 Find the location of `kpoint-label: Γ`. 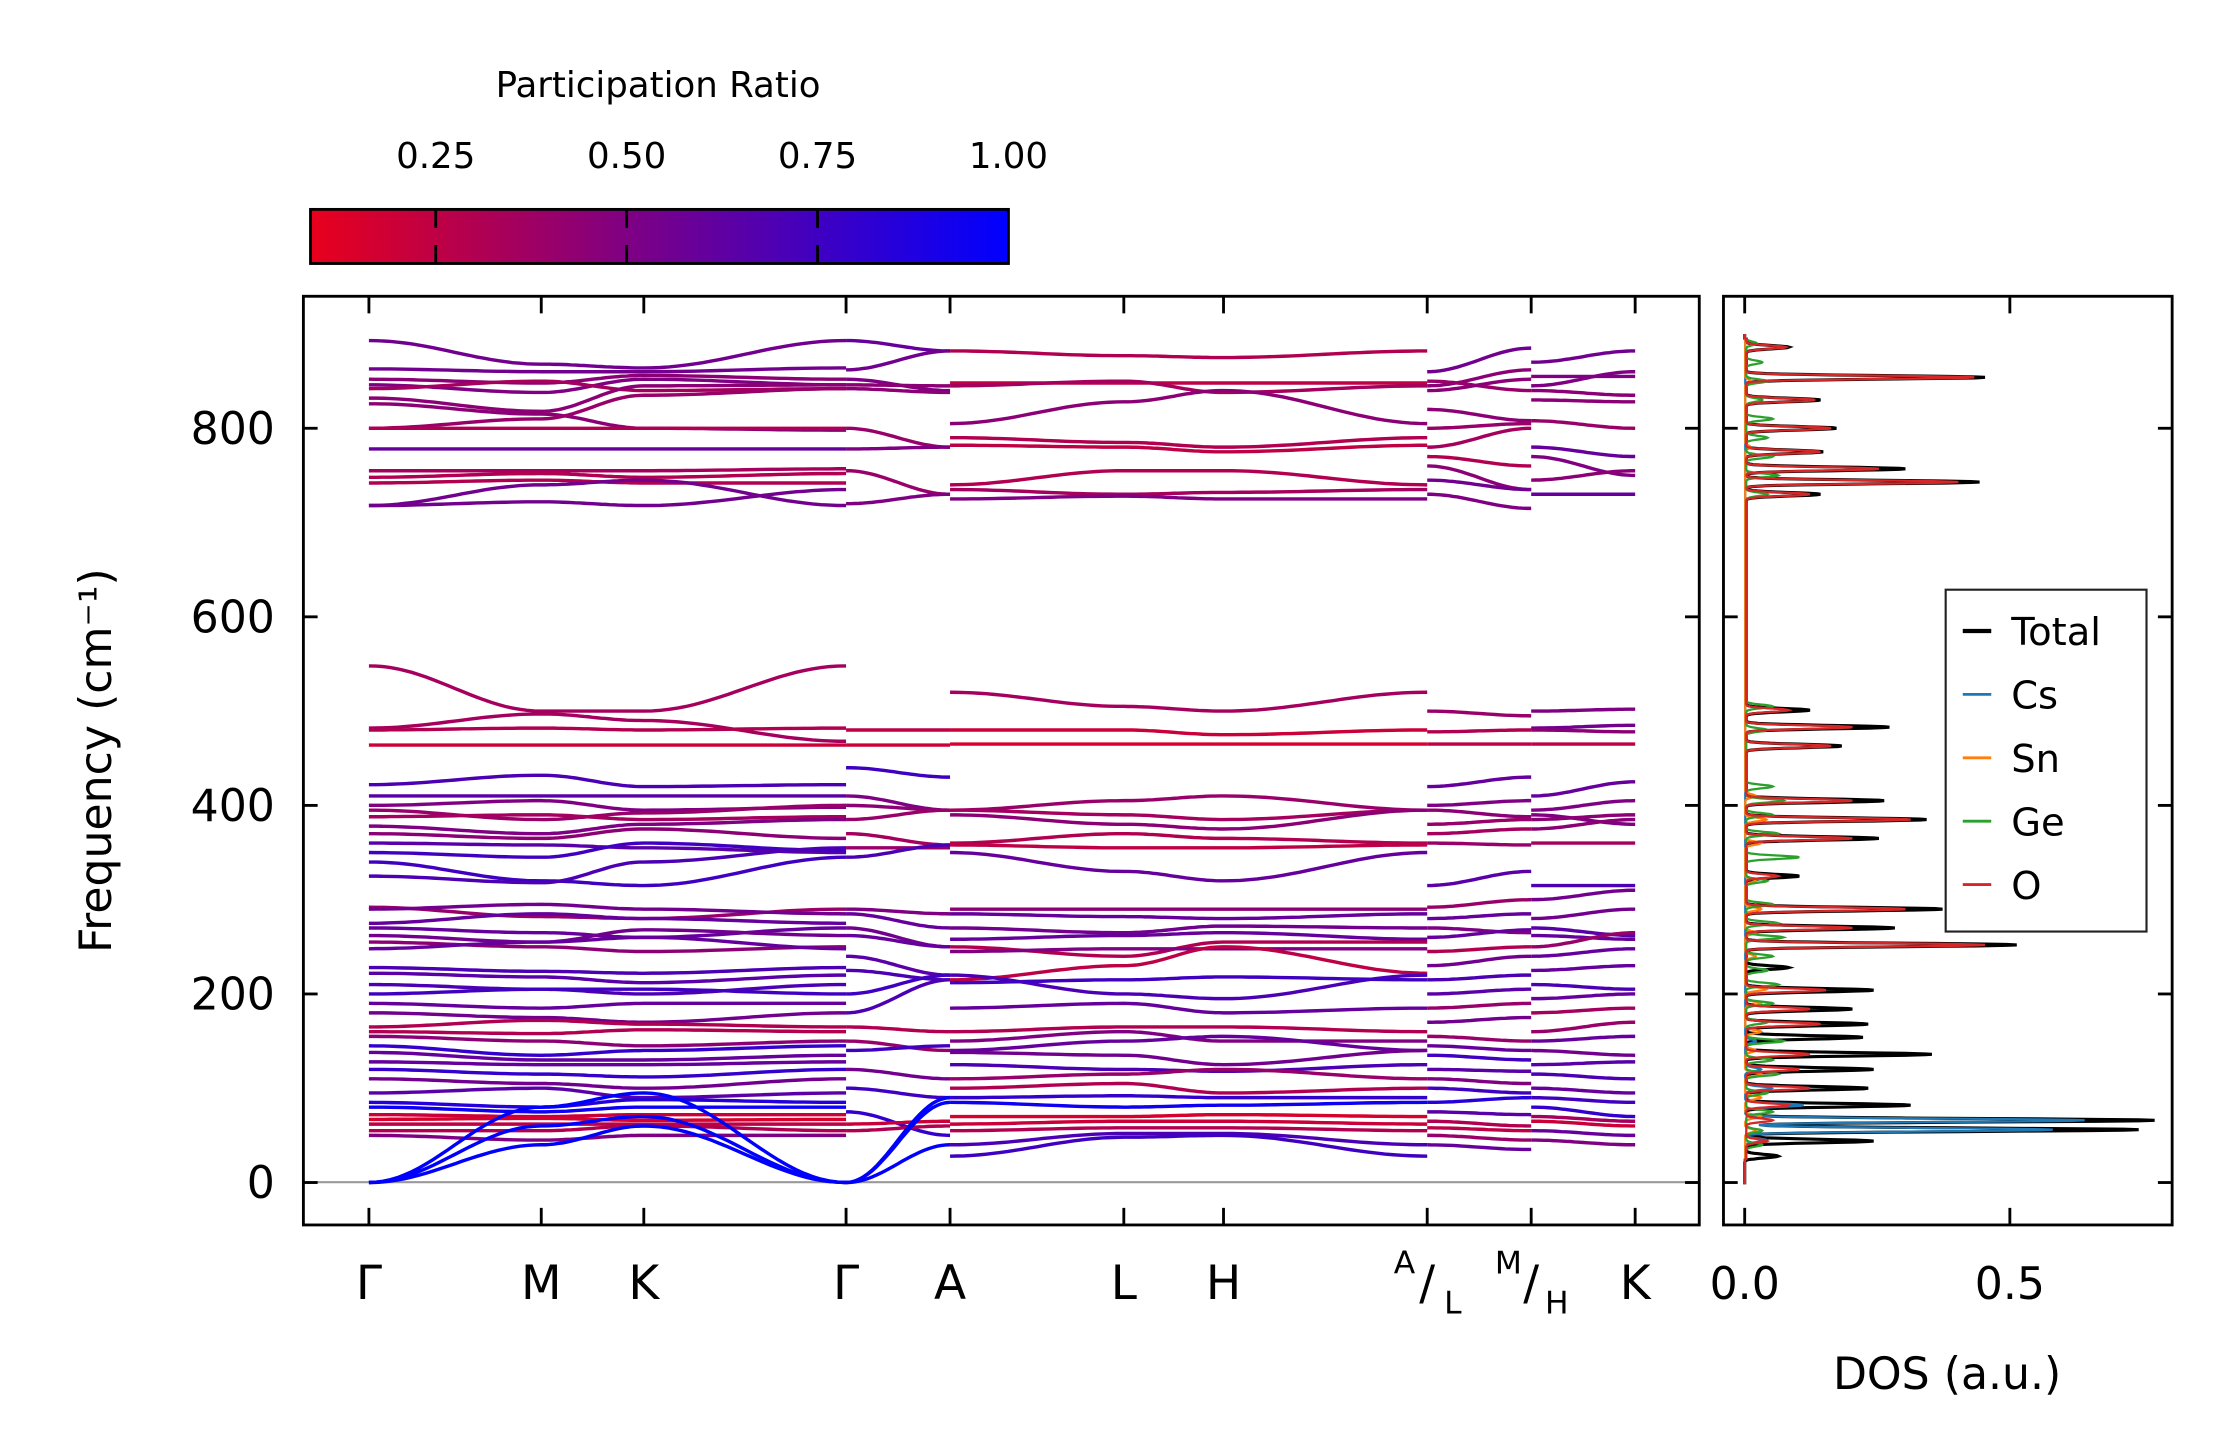

kpoint-label: Γ is located at coordinates (846, 1283).